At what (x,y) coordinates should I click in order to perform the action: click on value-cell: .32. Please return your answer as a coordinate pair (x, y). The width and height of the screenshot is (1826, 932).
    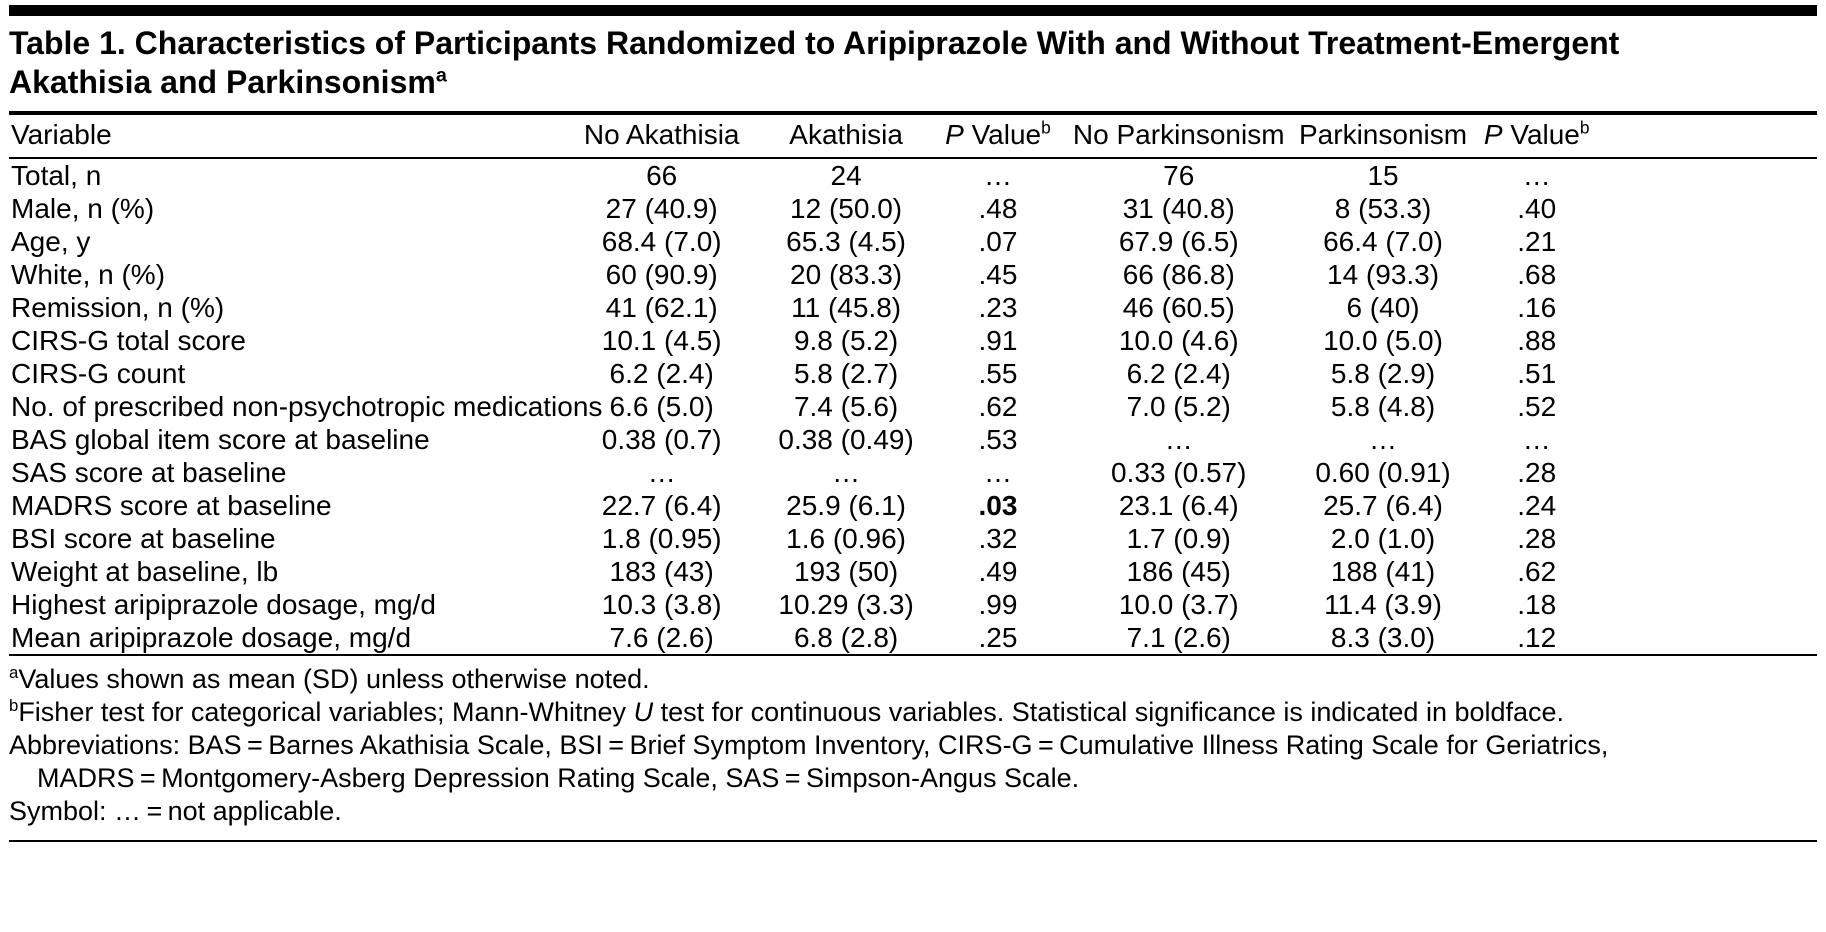
    Looking at the image, I should click on (998, 538).